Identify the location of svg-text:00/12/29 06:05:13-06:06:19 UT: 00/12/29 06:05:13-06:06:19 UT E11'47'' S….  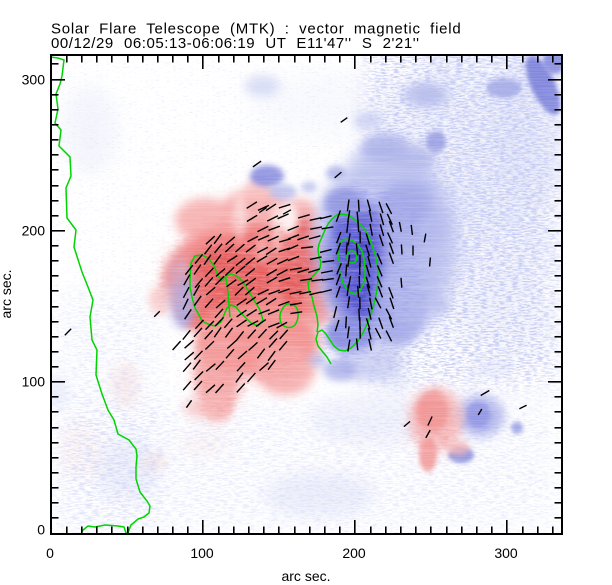
(235, 43).